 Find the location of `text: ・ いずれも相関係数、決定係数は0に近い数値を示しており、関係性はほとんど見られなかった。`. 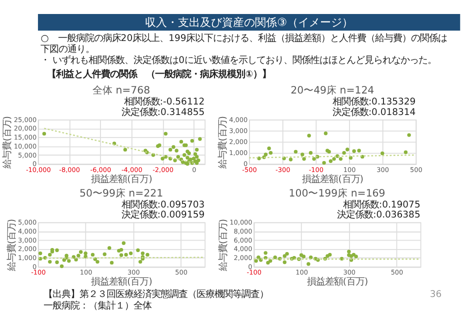

text: ・ いずれも相関係数、決定係数は0に近い数値を示しており、関係性はほとんど見られなかった。 is located at coordinates (238, 60).